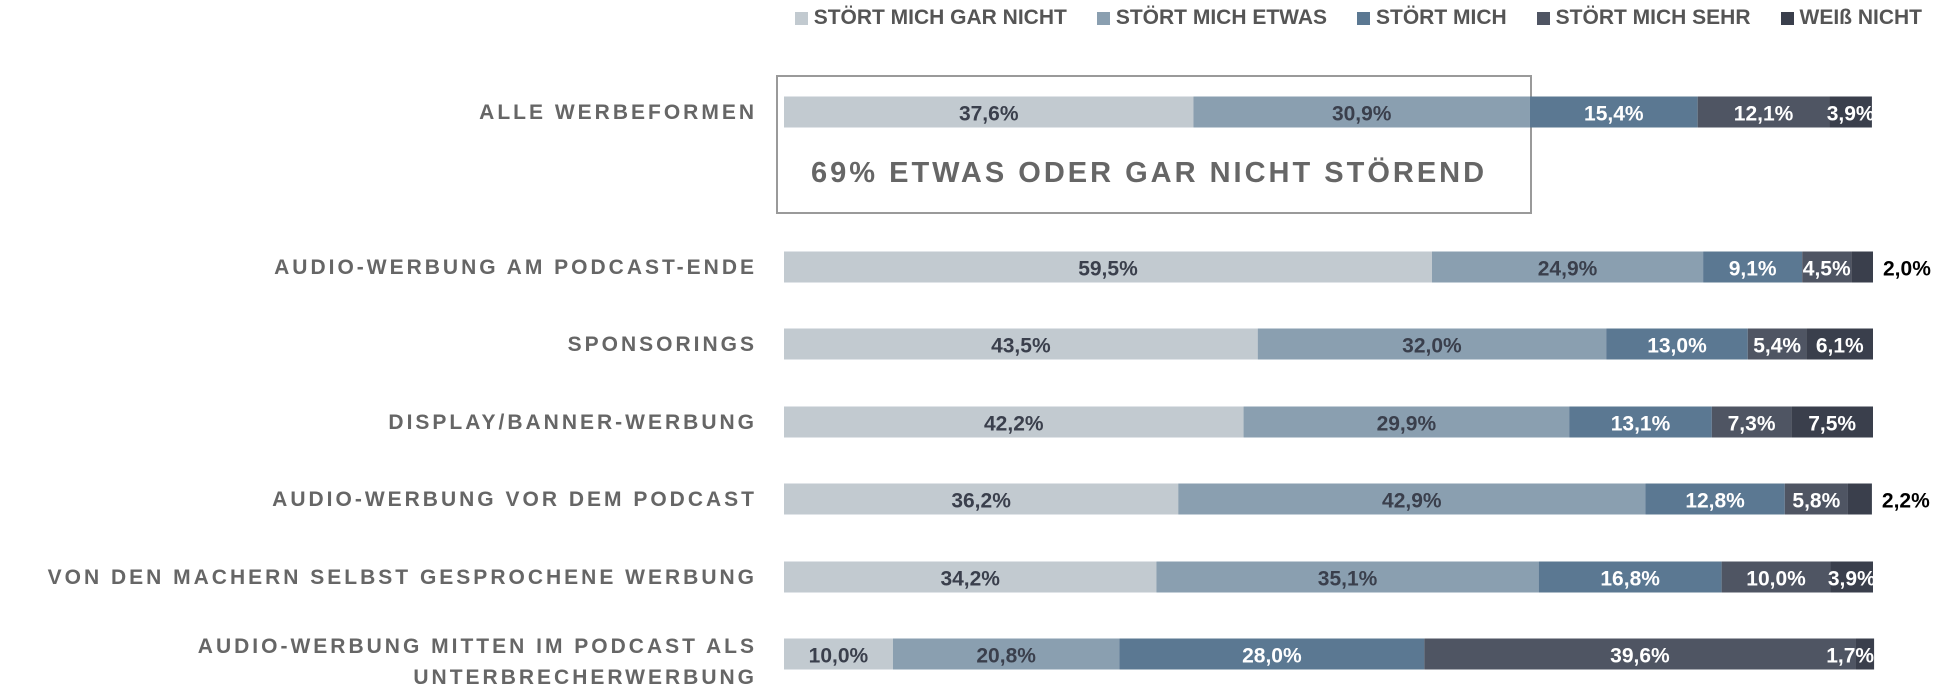  I want to click on legend-label: STÖRT MICH GAR NICHT, so click(940, 17).